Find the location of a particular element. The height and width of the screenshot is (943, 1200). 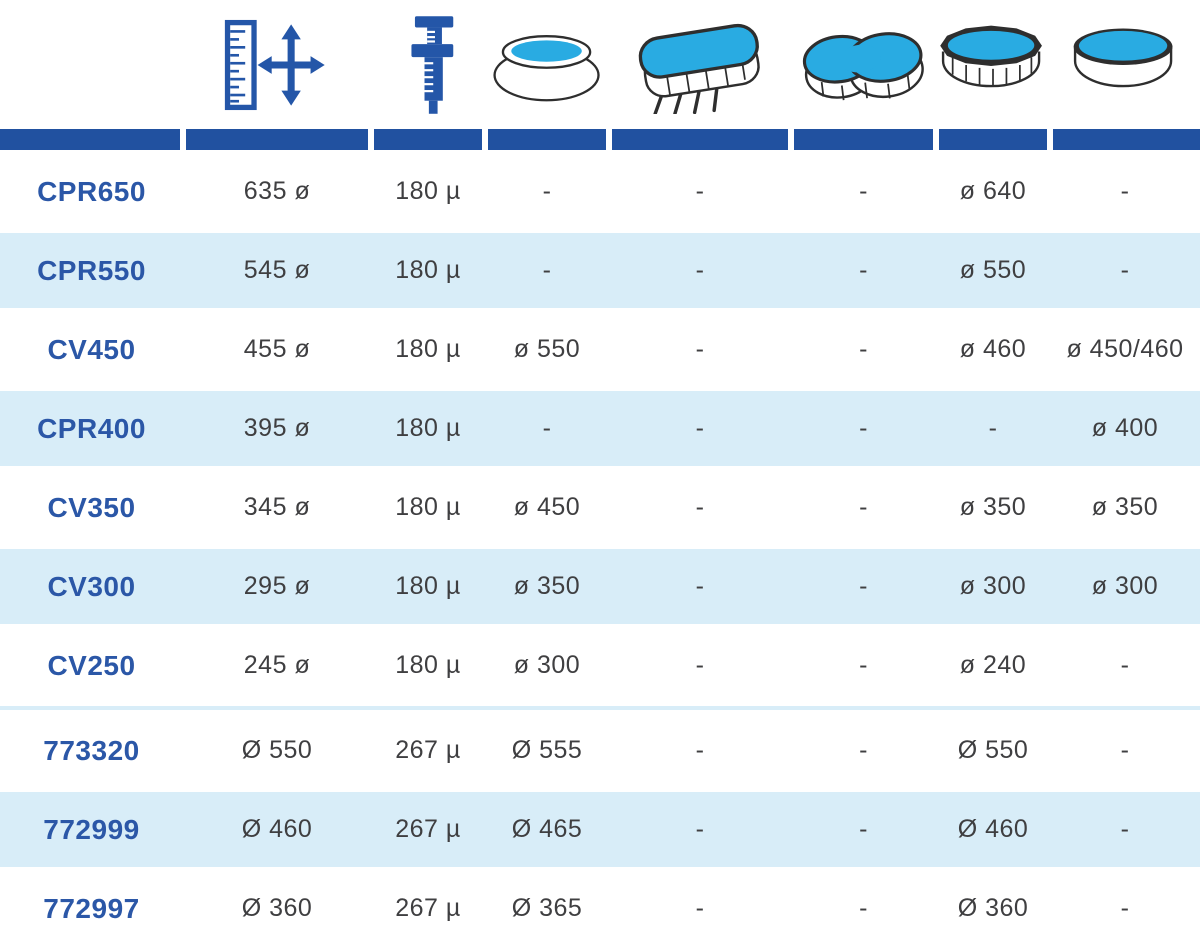

header-bar is located at coordinates (600, 139).